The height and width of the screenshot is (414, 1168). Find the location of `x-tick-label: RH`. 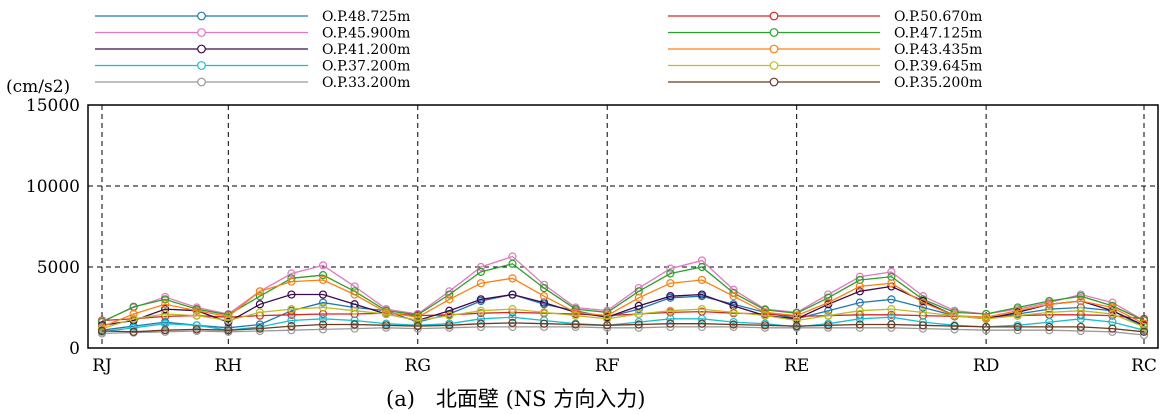

x-tick-label: RH is located at coordinates (228, 366).